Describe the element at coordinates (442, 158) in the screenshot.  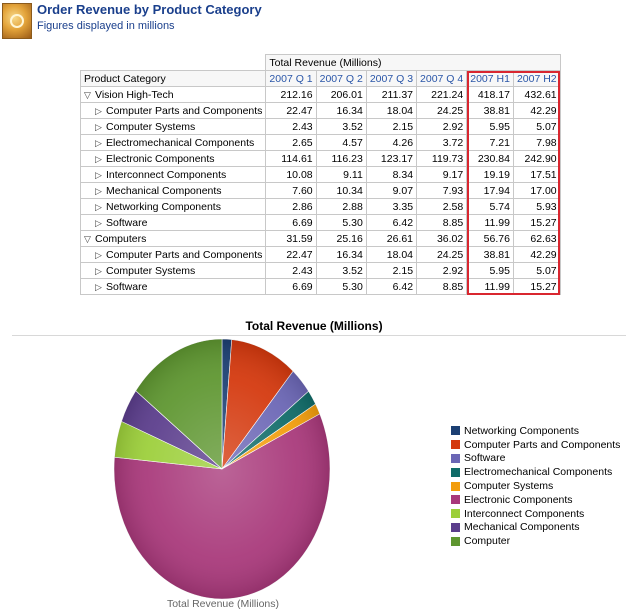
I see `value-cell: 119.73` at that location.